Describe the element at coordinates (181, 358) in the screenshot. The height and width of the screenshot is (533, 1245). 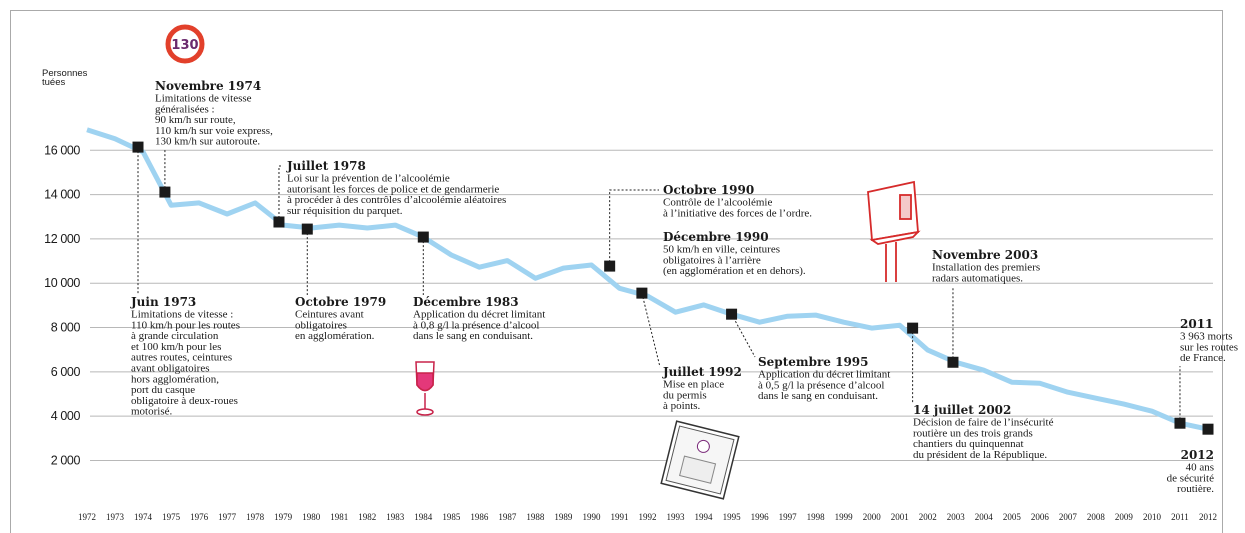
I see `event-text: autres routes, ceintures` at that location.